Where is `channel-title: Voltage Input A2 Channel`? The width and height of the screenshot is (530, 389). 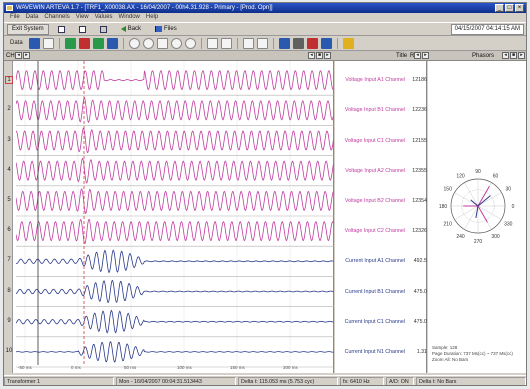
channel-title: Voltage Input A2 Channel is located at coordinates (375, 170).